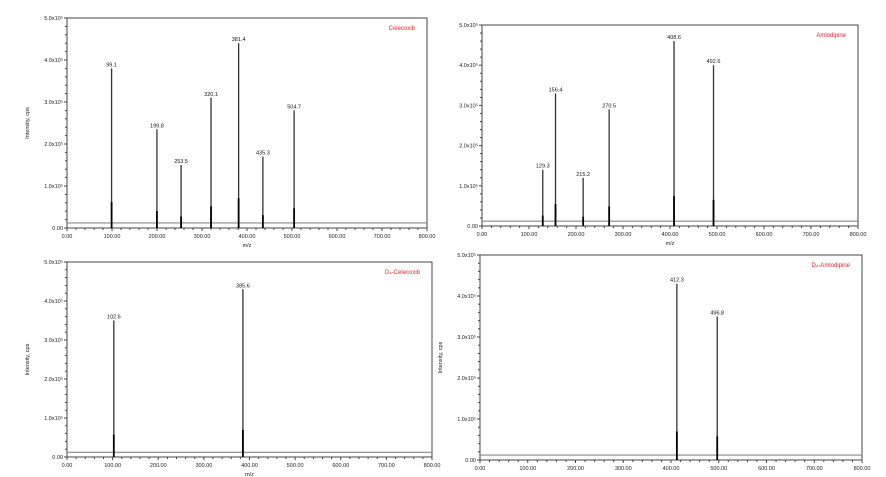 This screenshot has width=886, height=477. I want to click on peak-label: 496.8, so click(717, 314).